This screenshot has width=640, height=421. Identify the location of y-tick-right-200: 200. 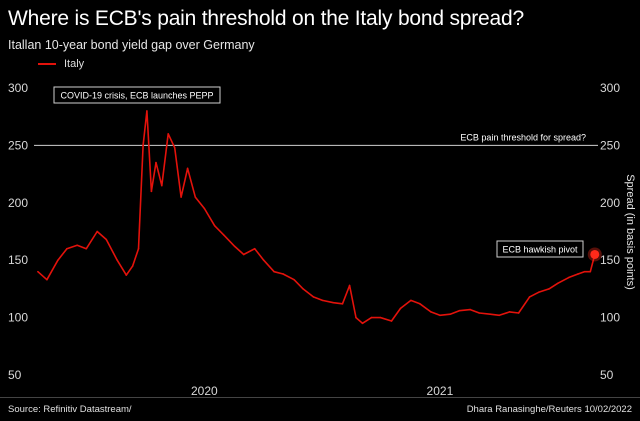
(610, 203).